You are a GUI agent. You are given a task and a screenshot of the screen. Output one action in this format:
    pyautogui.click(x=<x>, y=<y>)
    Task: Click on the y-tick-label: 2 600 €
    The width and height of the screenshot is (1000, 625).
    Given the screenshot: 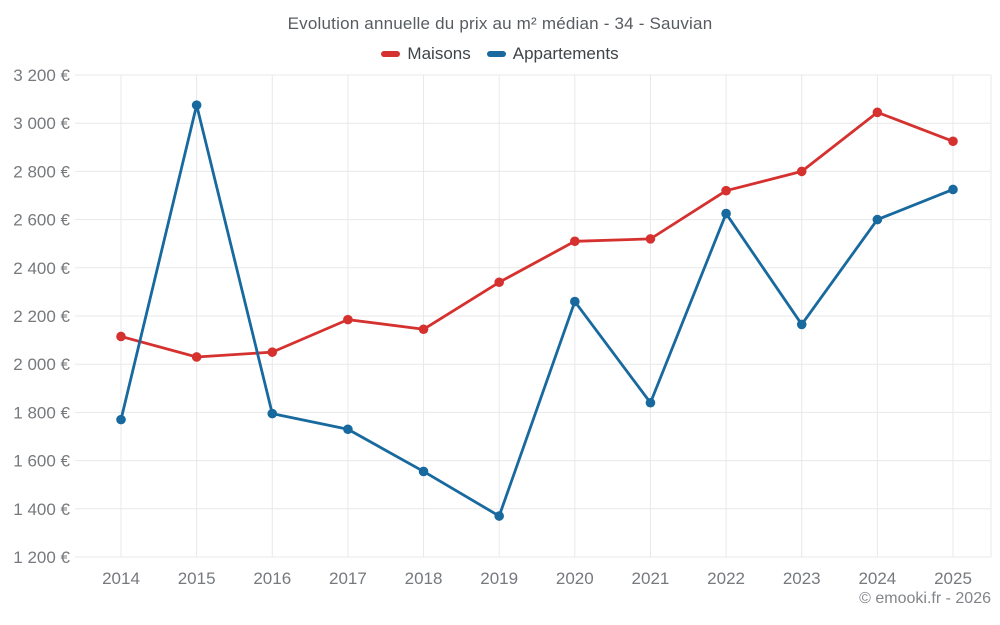 What is the action you would take?
    pyautogui.click(x=41, y=220)
    